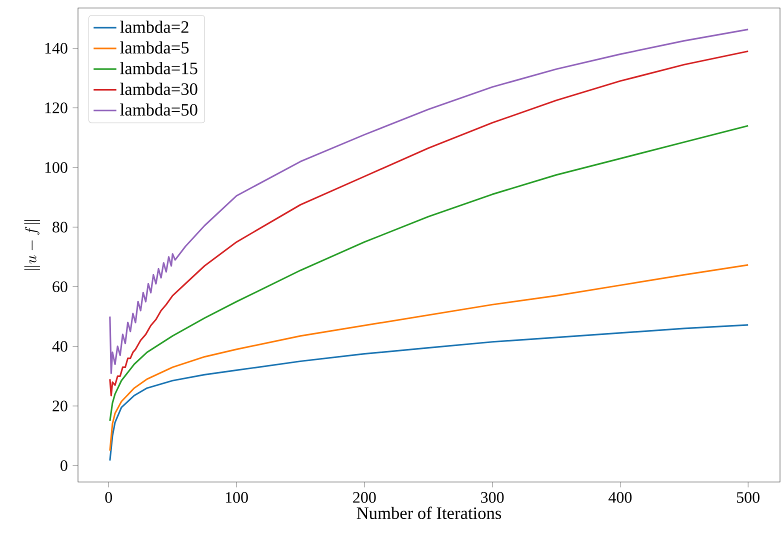 The height and width of the screenshot is (536, 782). I want to click on y-tick-label: 140, so click(56, 48).